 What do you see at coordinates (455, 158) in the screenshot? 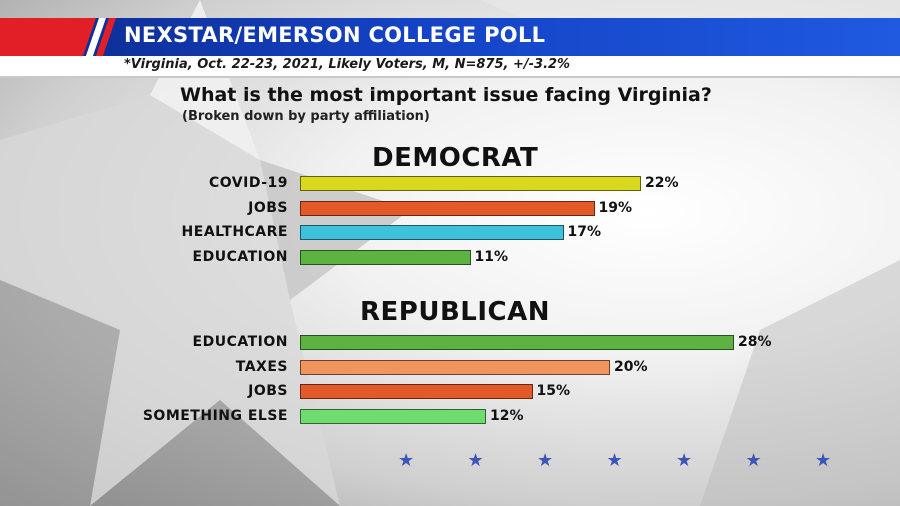
I see `democrat-heading: DEMOCRAT` at bounding box center [455, 158].